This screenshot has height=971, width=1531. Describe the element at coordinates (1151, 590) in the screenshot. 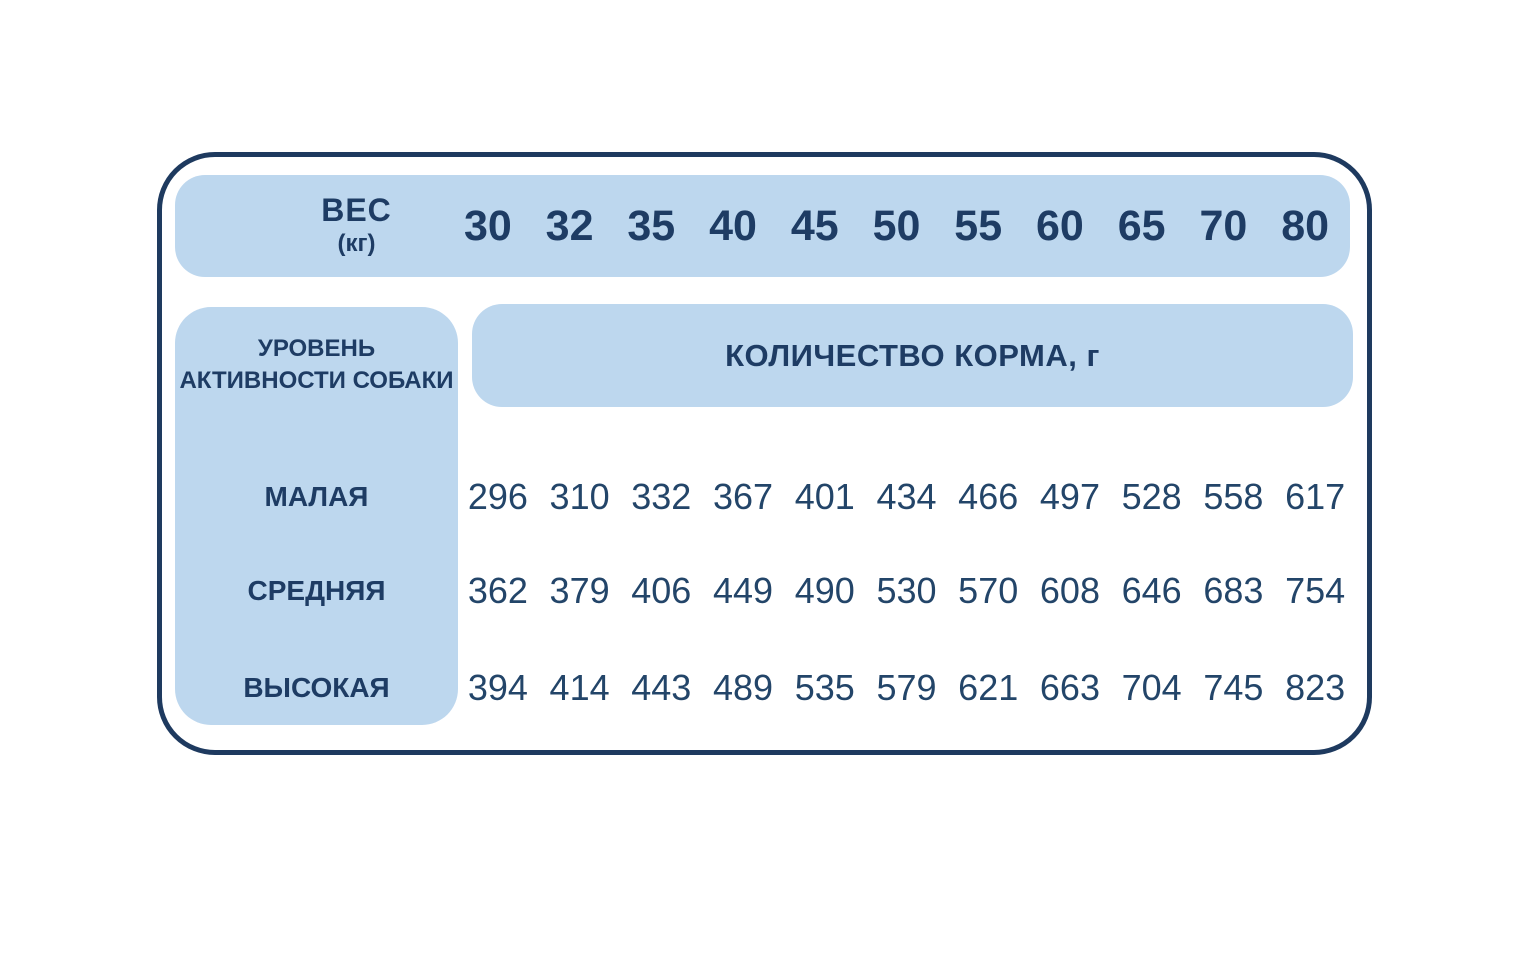

I see `table-cell: 646` at that location.